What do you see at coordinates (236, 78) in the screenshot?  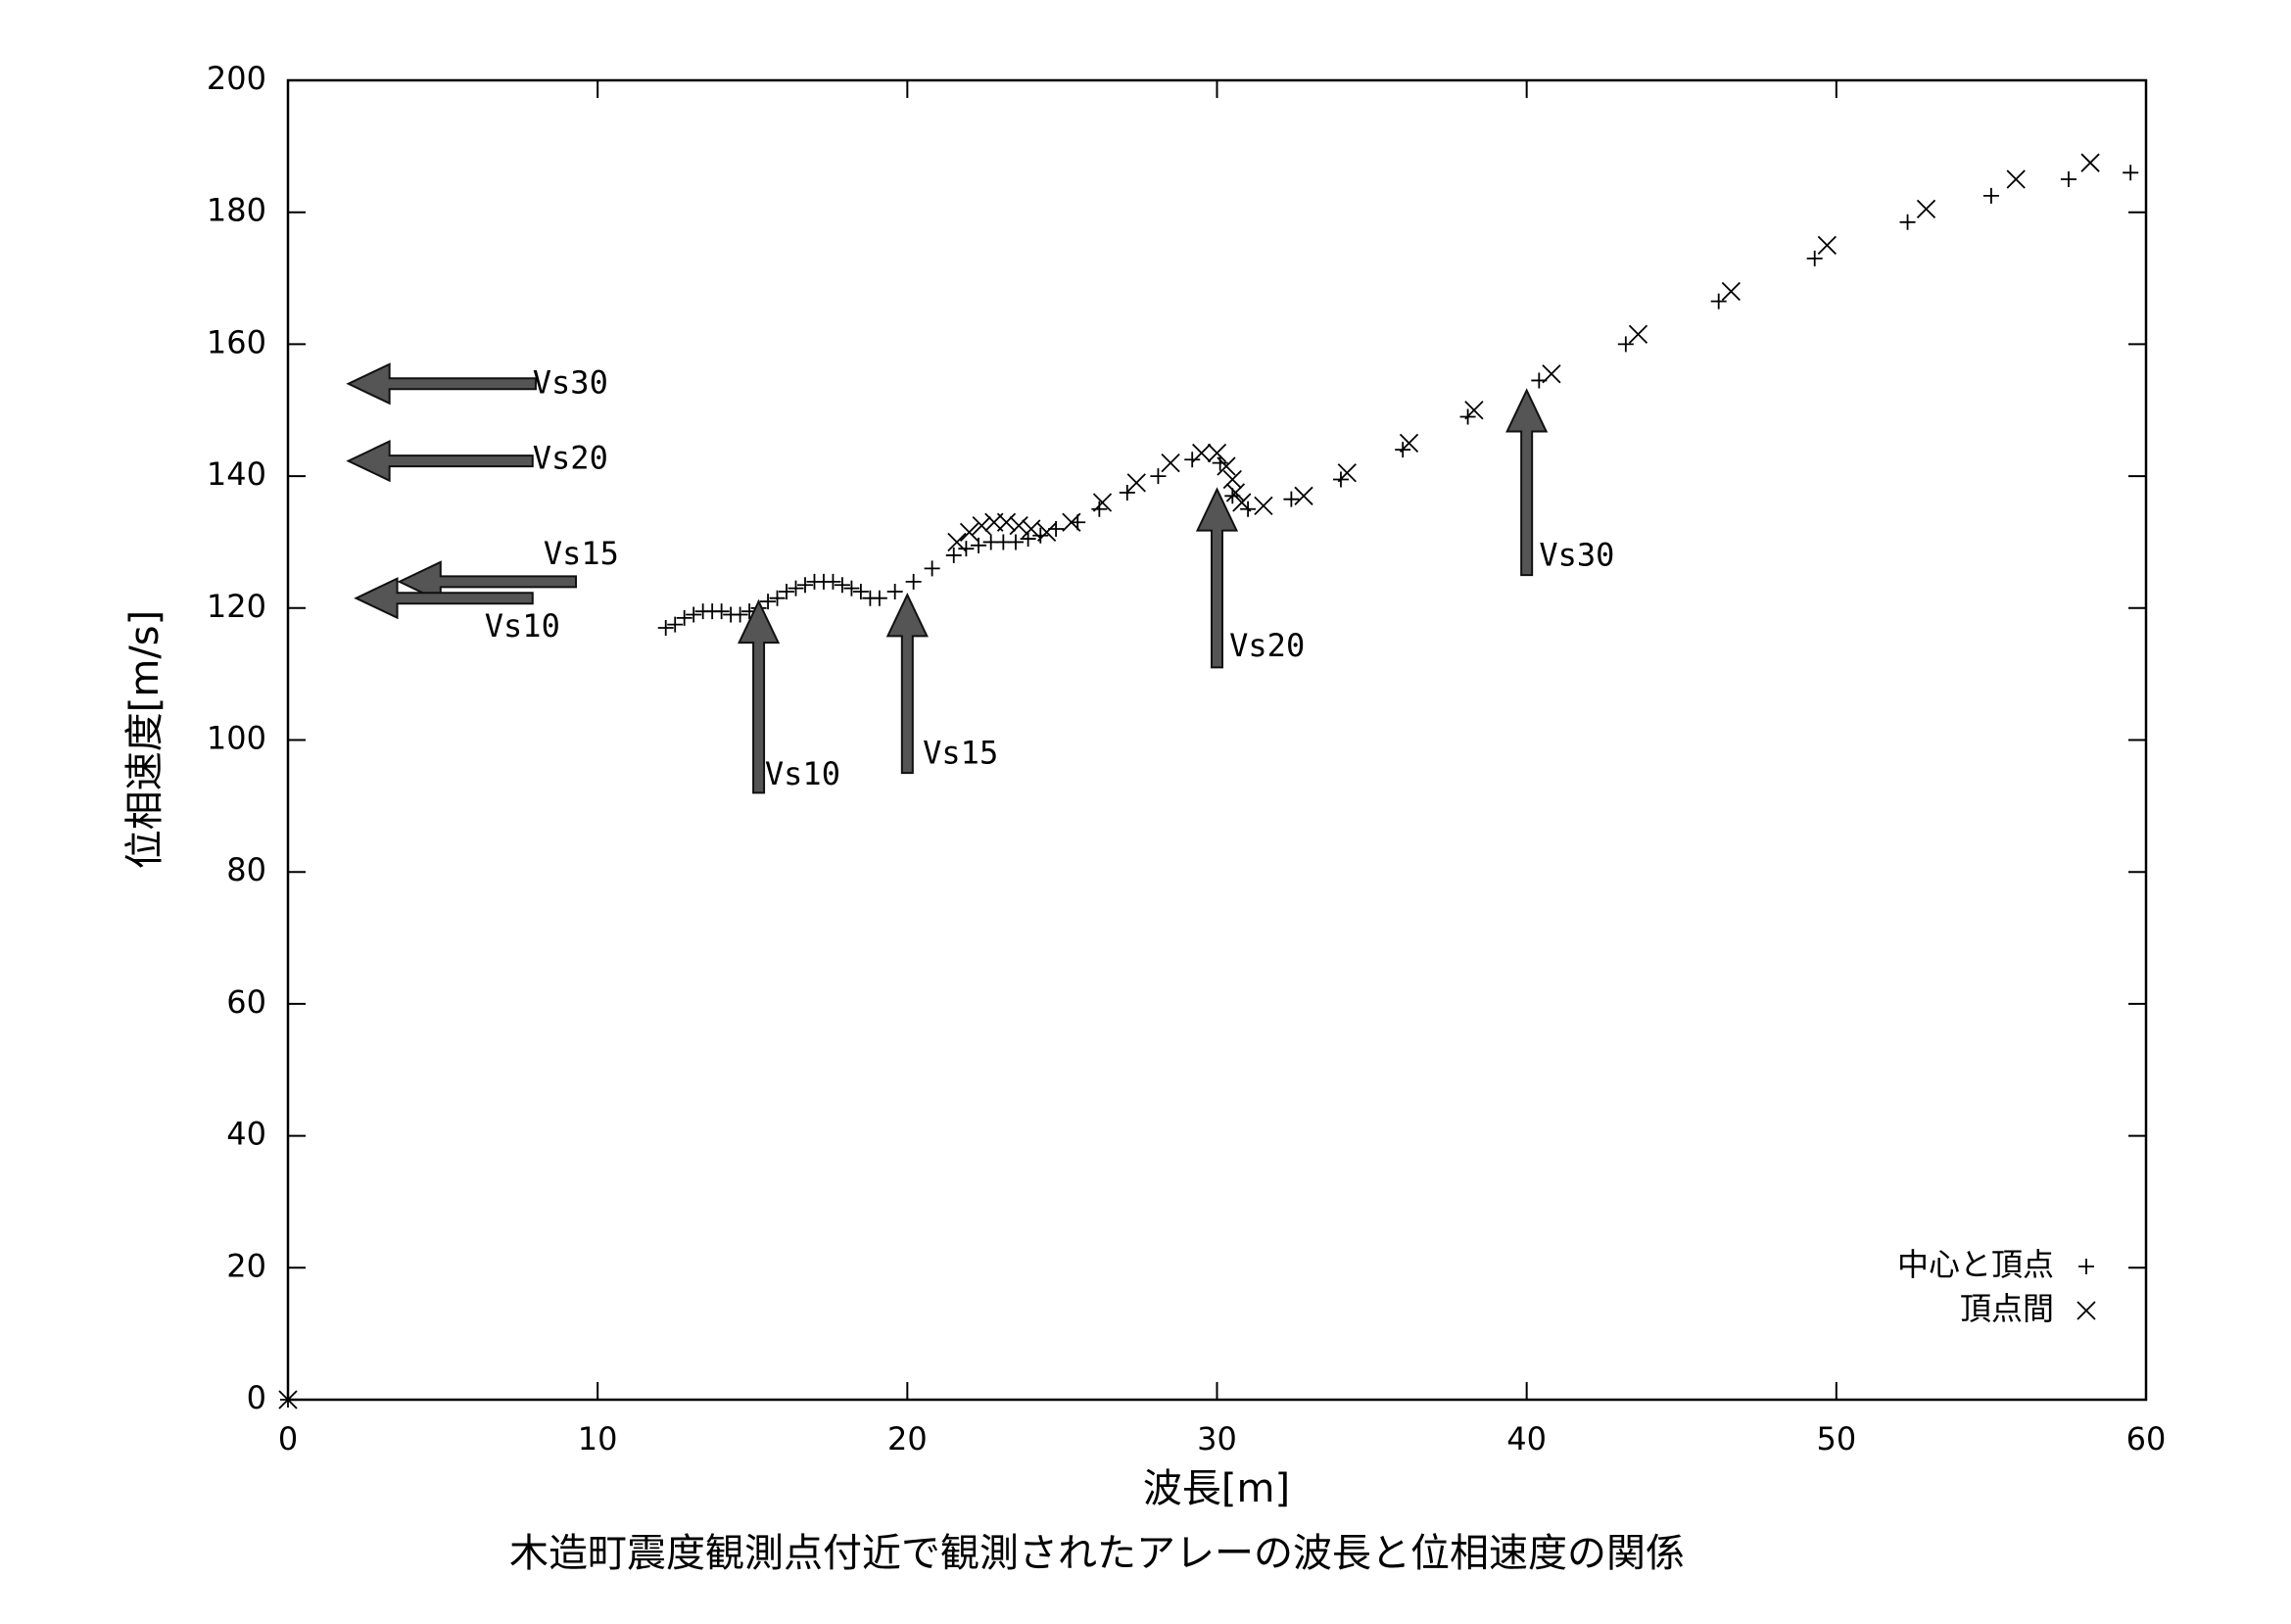 I see `y-tick-label: 200` at bounding box center [236, 78].